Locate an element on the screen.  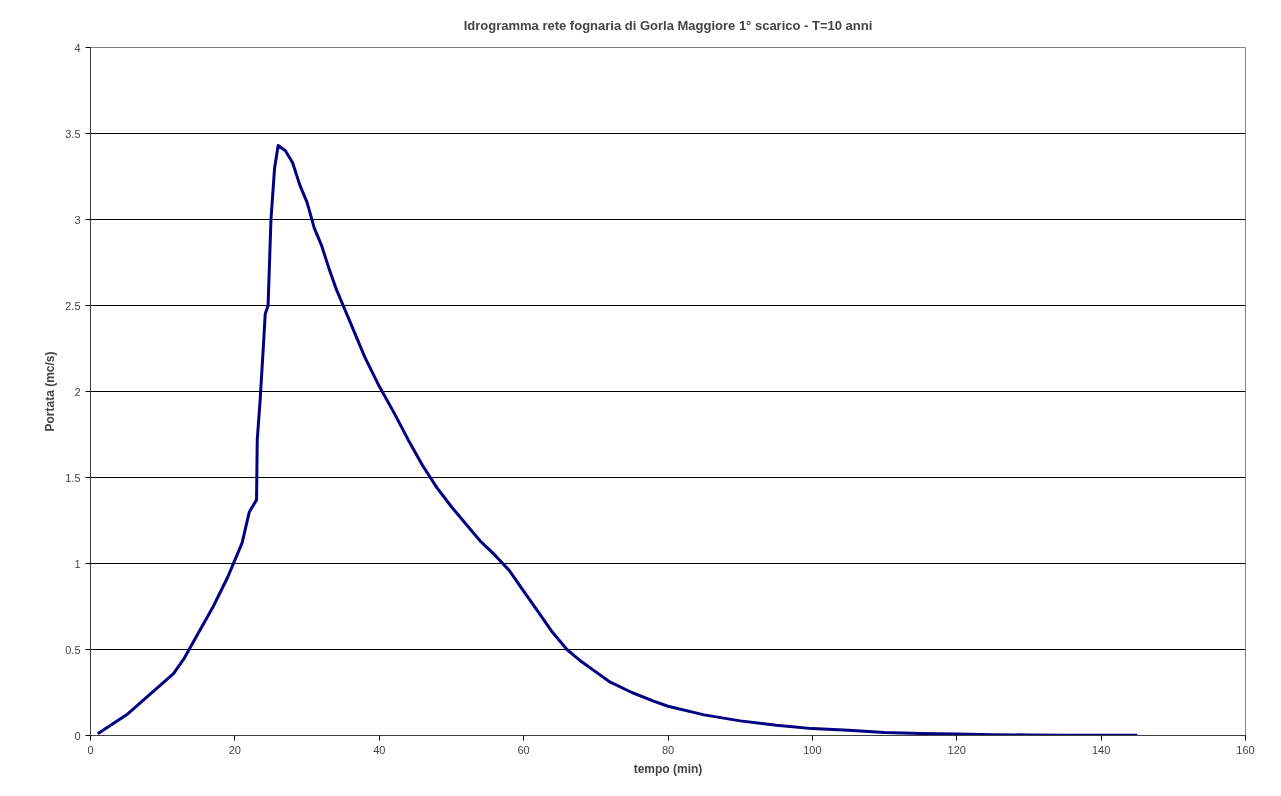
x-tick-label: 20 is located at coordinates (235, 749).